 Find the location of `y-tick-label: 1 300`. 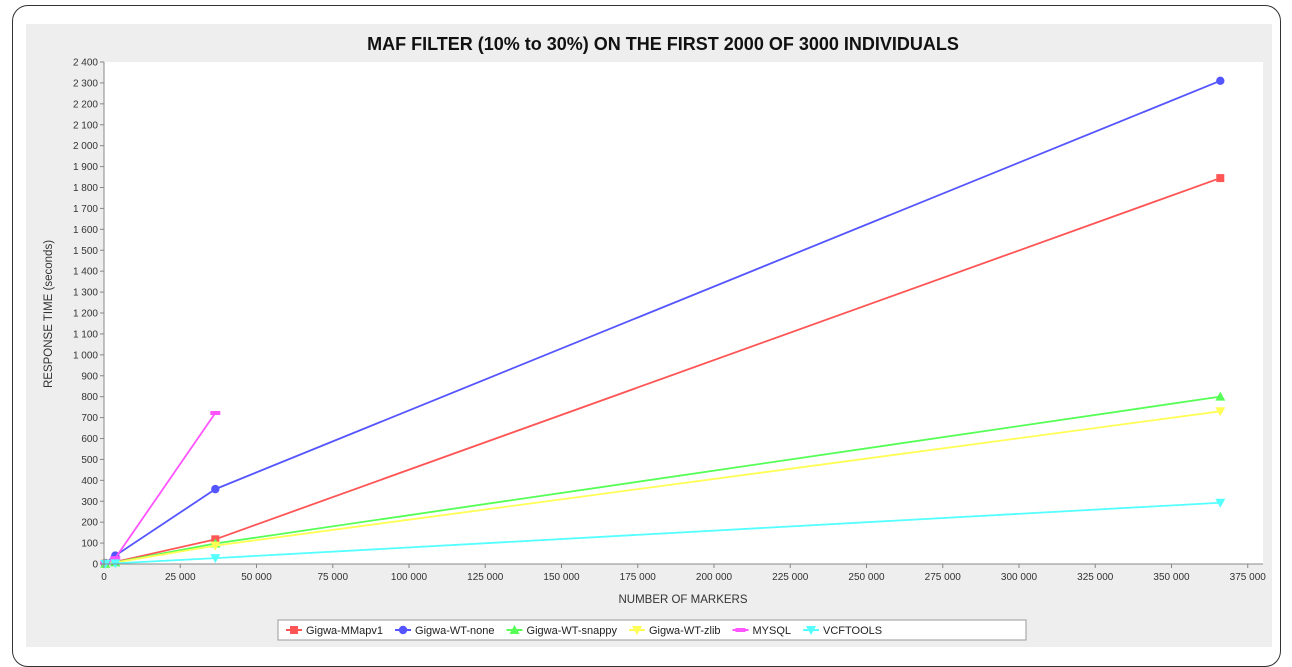

y-tick-label: 1 300 is located at coordinates (85, 293).